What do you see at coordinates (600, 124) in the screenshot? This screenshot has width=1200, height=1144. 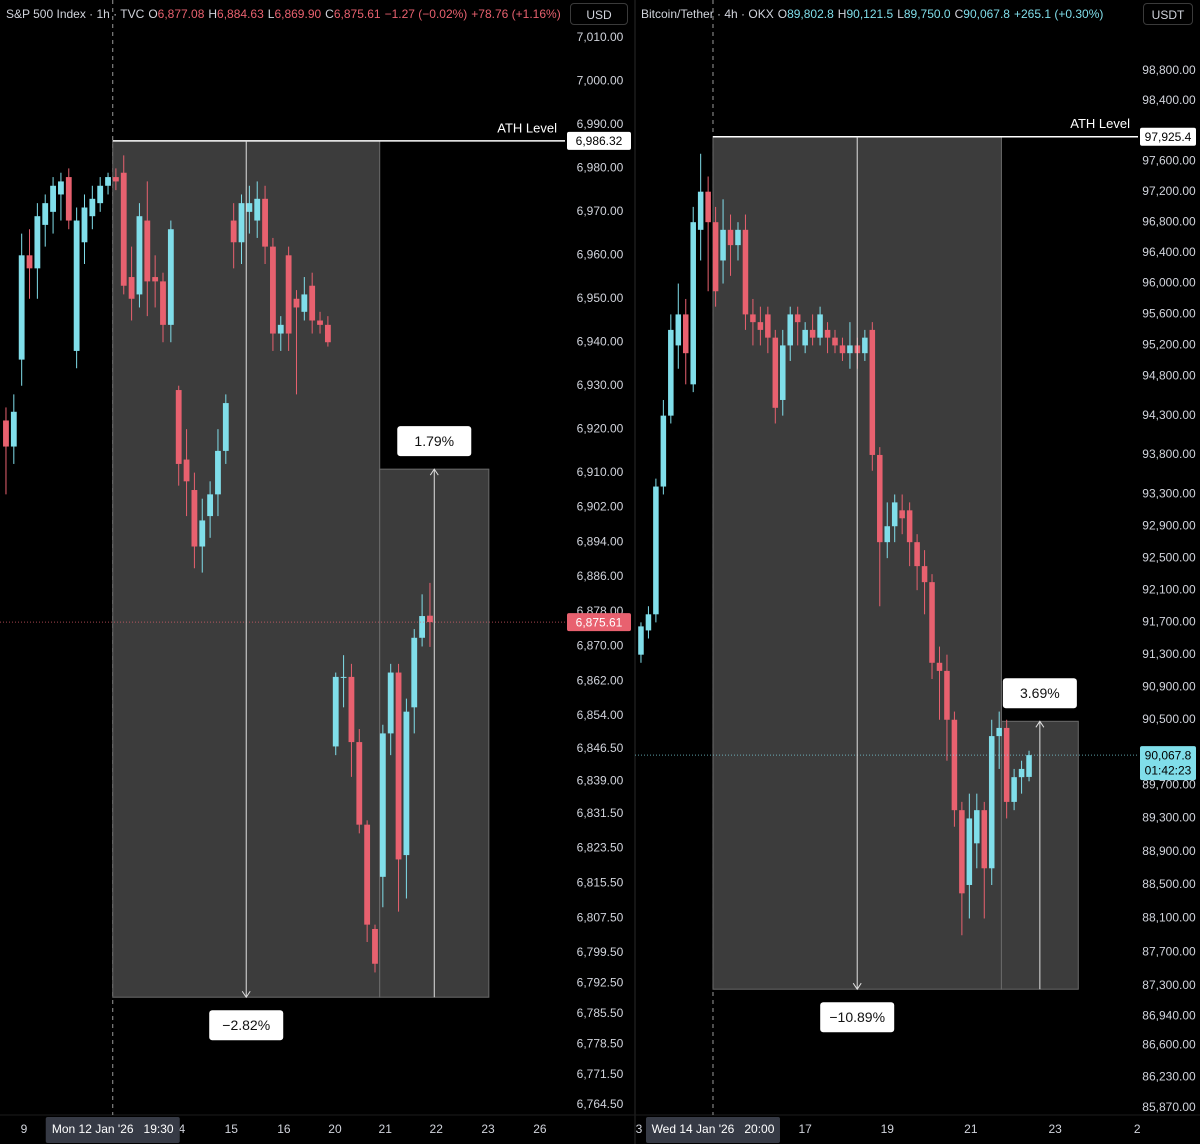 I see `y-tick-label: 6,990.00` at bounding box center [600, 124].